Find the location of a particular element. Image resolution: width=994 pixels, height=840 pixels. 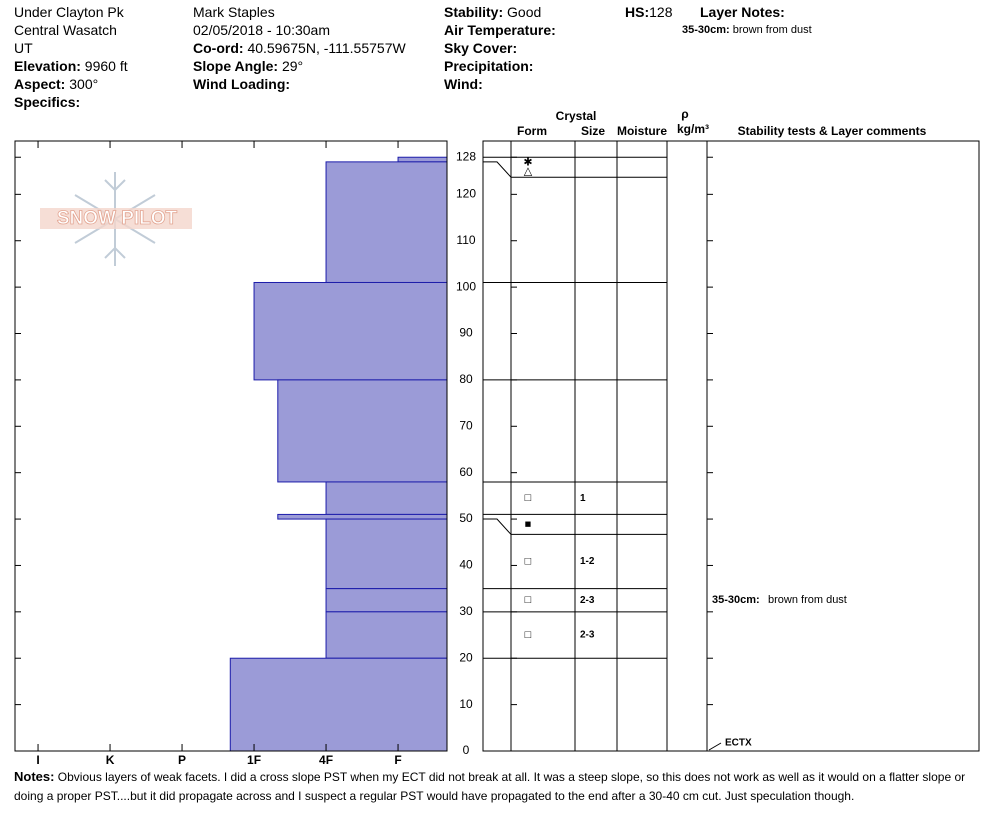

hs: HS:128 is located at coordinates (648, 12).